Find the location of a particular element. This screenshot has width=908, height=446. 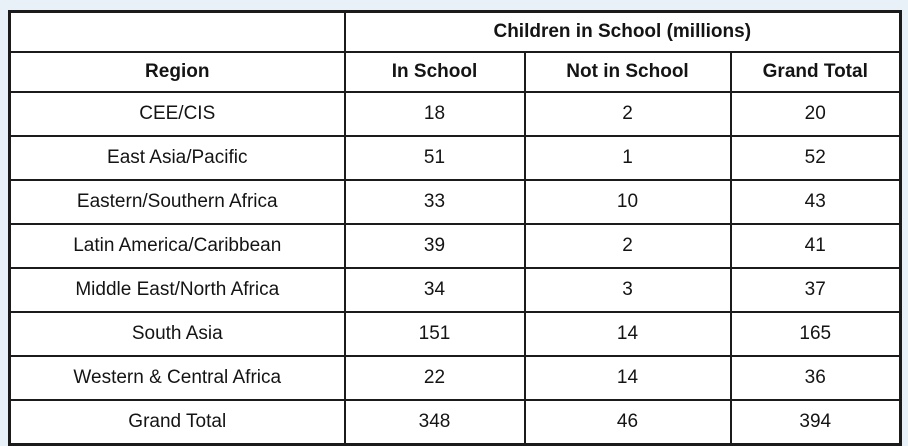

column-header-region: Region is located at coordinates (177, 72).